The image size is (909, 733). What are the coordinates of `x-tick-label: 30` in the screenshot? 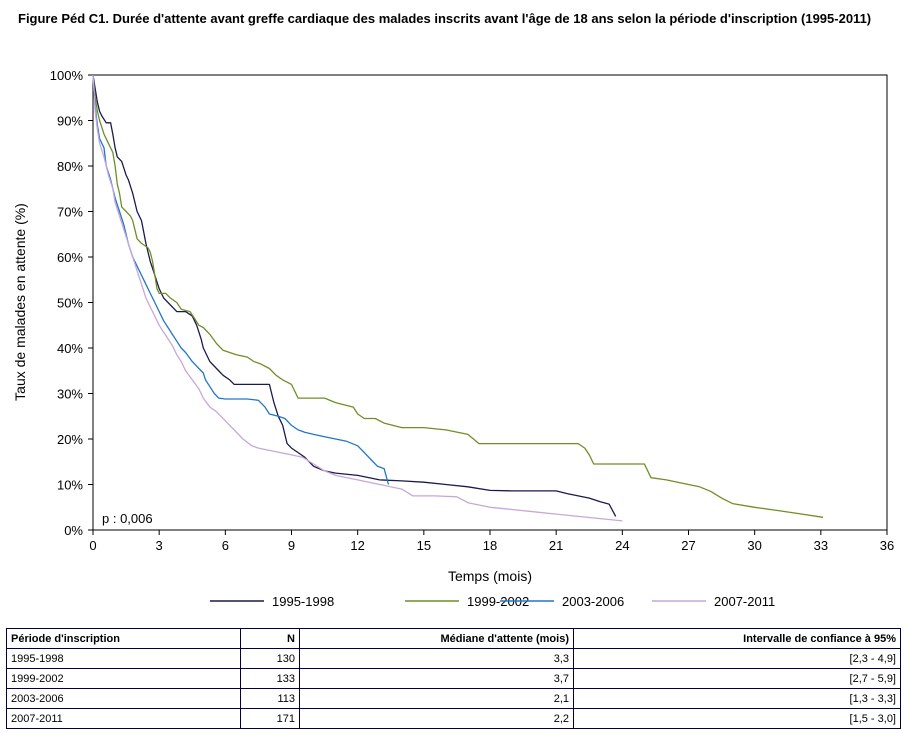 It's located at (754, 545).